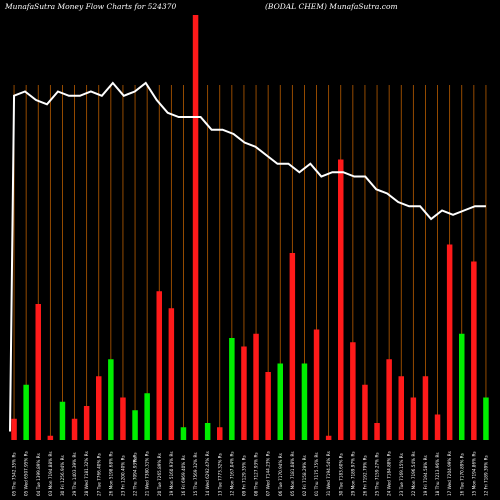 The height and width of the screenshot is (500, 500). What do you see at coordinates (316, 474) in the screenshot?
I see `x-tick-label: 01 Thu 7175.75% Rs` at bounding box center [316, 474].